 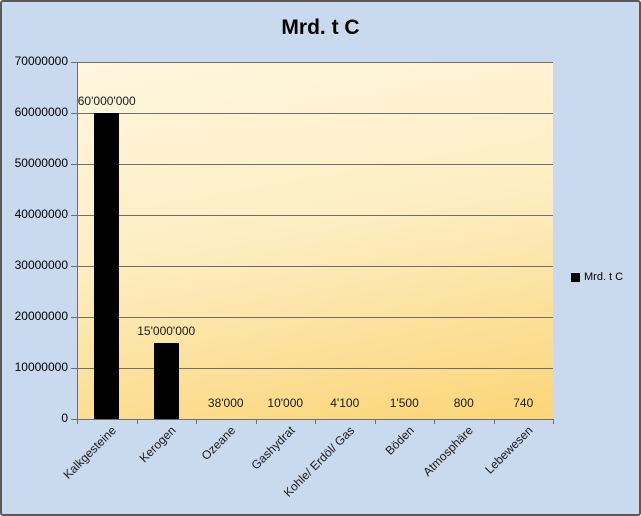 I want to click on y-axis-tick-label: 10000000, so click(x=41, y=367).